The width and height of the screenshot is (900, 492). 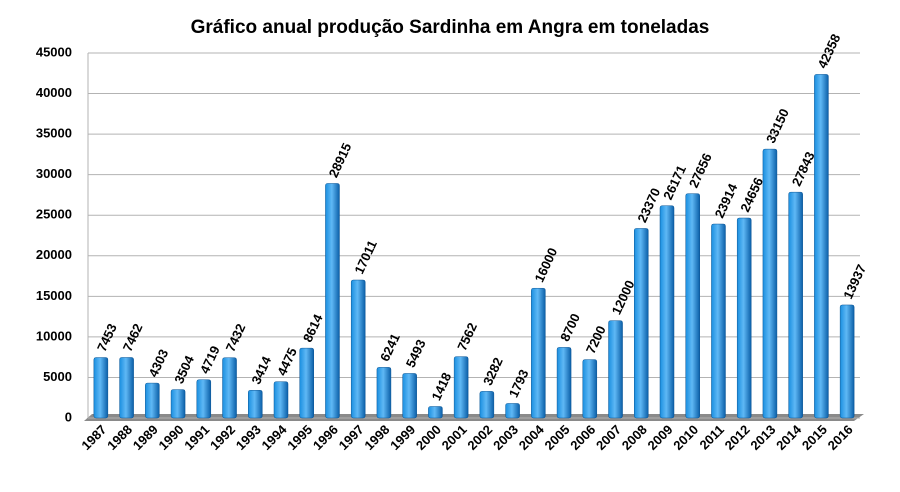 What do you see at coordinates (623, 297) in the screenshot?
I see `value-label: 12000` at bounding box center [623, 297].